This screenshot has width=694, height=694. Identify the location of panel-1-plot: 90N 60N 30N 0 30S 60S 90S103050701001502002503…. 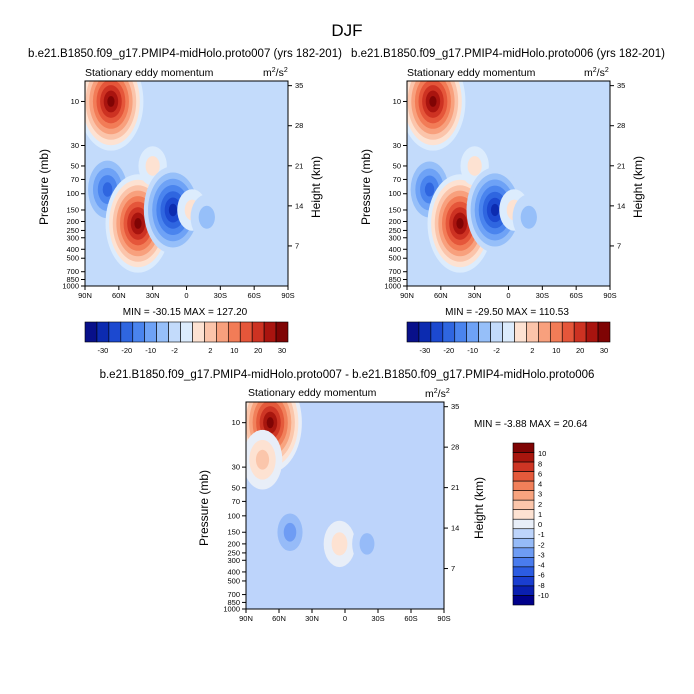
(182, 190).